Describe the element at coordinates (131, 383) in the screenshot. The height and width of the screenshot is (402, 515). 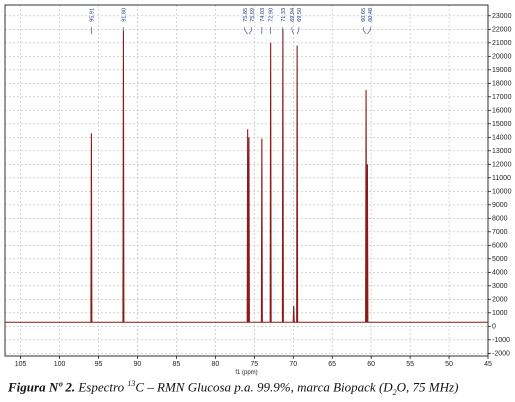
I see `caption-sup: 13` at that location.